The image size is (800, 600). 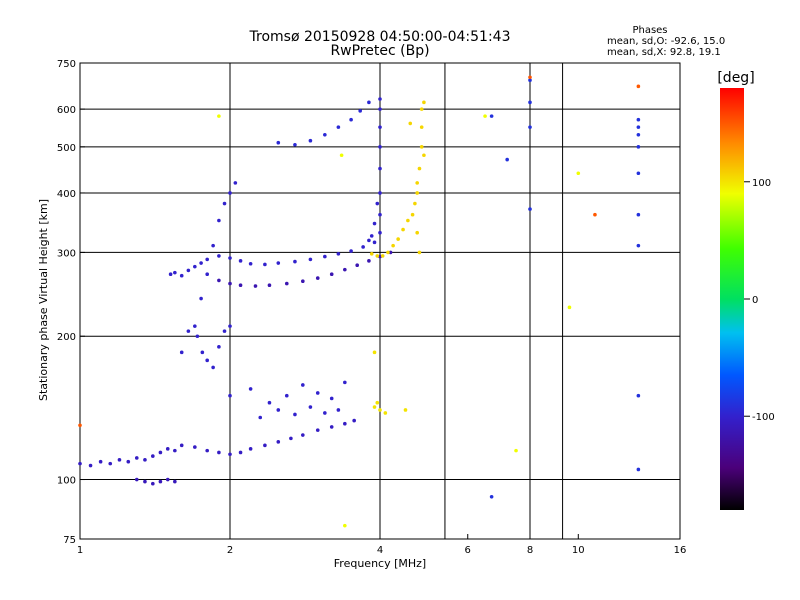 What do you see at coordinates (578, 550) in the screenshot?
I see `x-tick-label: 10` at bounding box center [578, 550].